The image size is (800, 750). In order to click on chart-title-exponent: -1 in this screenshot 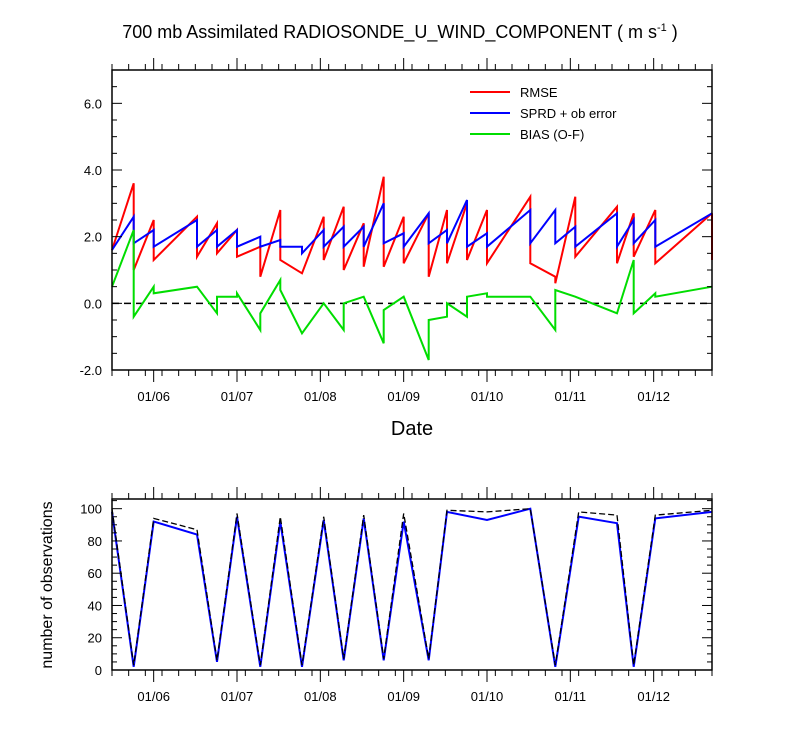, I will do `click(662, 28)`.